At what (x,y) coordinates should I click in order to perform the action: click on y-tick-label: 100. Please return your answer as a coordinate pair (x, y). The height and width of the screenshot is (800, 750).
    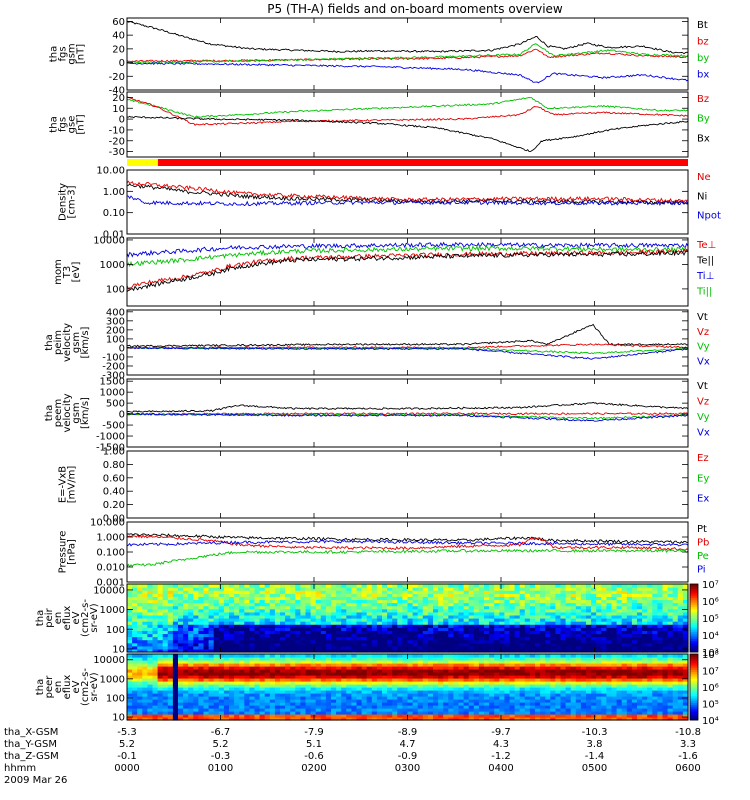
    Looking at the image, I should click on (115, 630).